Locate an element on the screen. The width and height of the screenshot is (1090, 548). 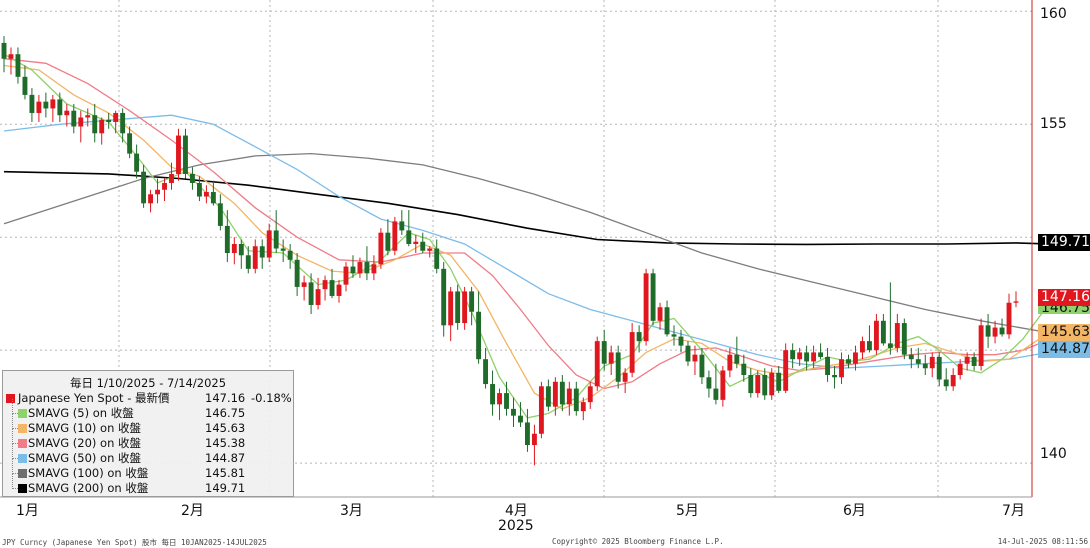
legend-row-sma50: SMAVG (50) on 收盤 144.87 is located at coordinates (148, 455).